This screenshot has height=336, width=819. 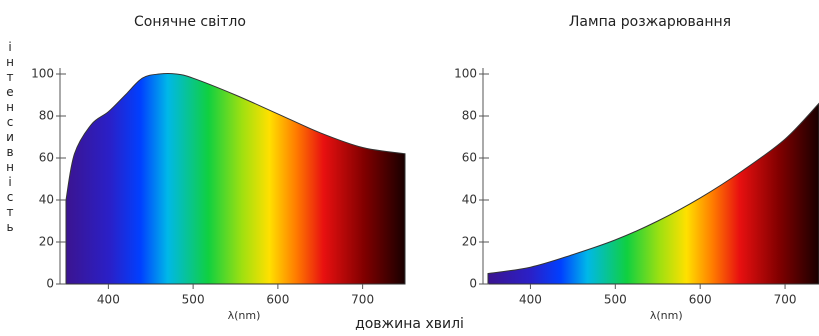 I want to click on chart-title: Лампа розжарювання, so click(x=650, y=22).